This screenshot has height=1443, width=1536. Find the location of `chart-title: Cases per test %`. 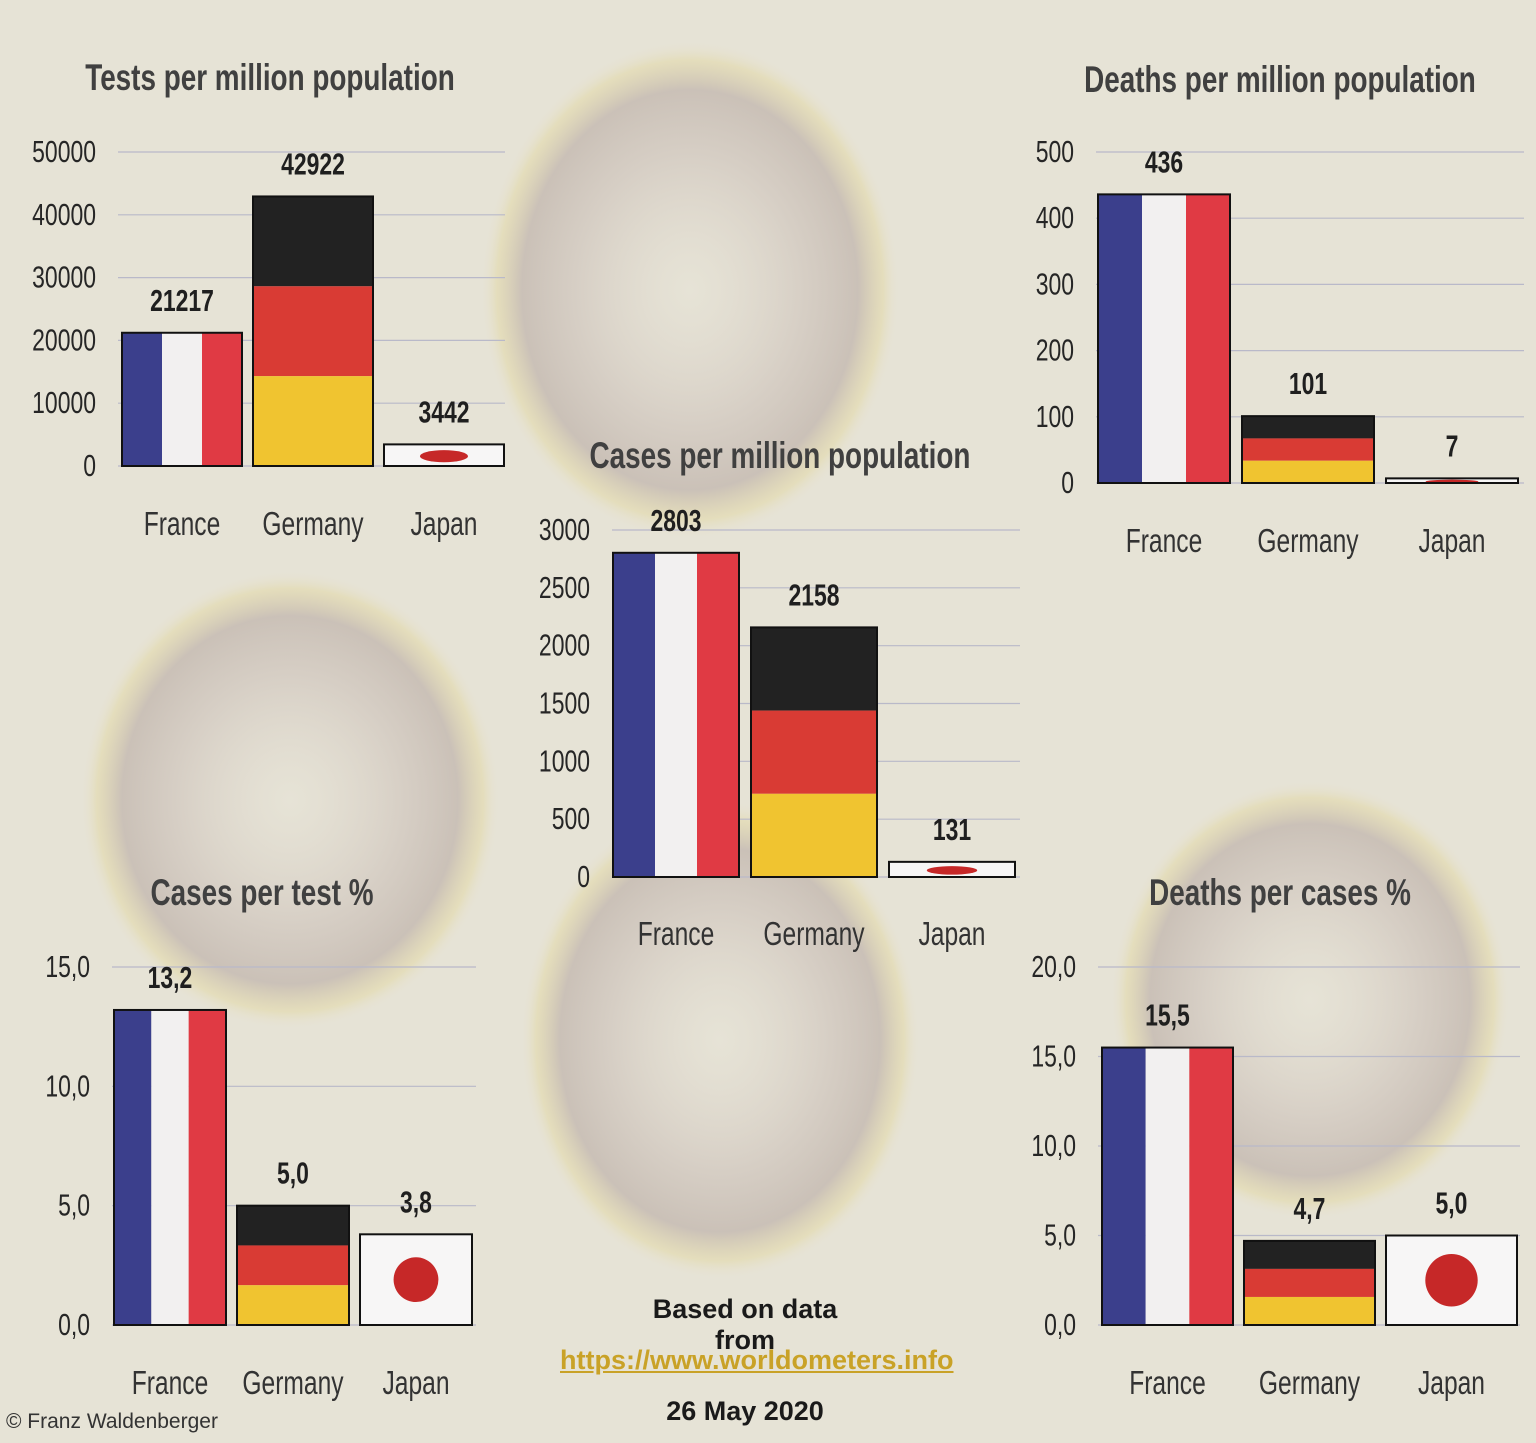

chart-title: Cases per test % is located at coordinates (261, 892).